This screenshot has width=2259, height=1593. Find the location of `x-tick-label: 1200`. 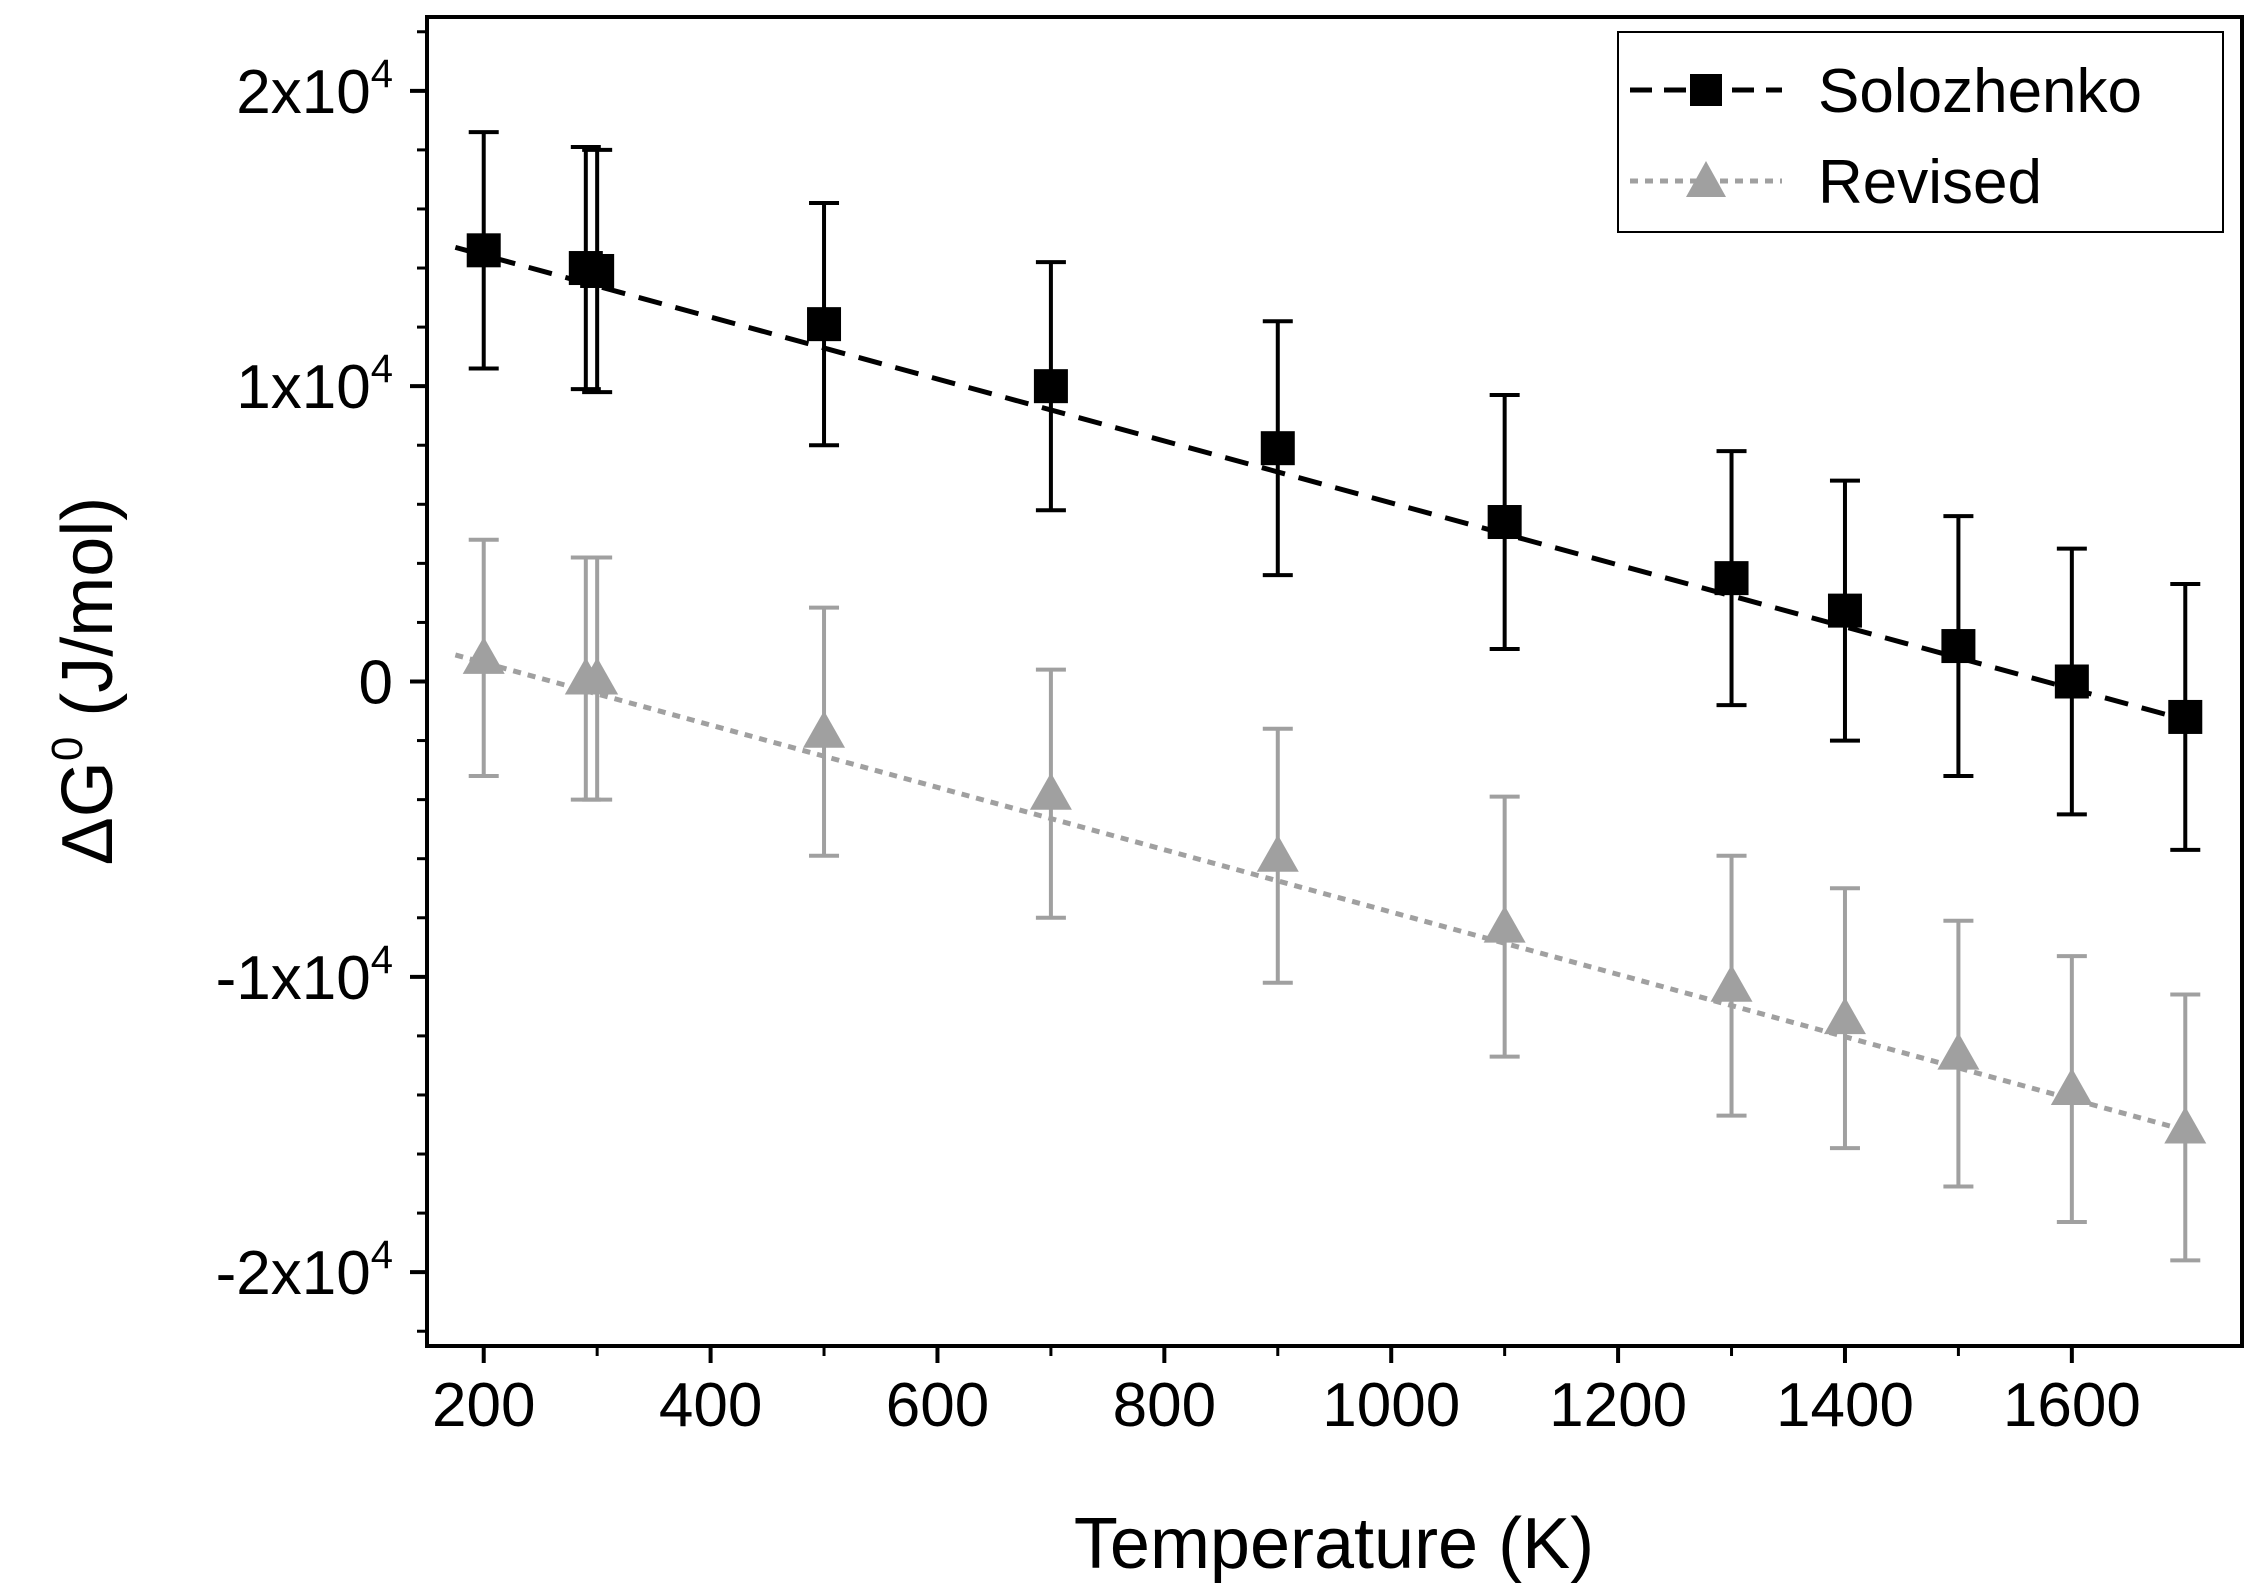

x-tick-label: 1200 is located at coordinates (1618, 1405).